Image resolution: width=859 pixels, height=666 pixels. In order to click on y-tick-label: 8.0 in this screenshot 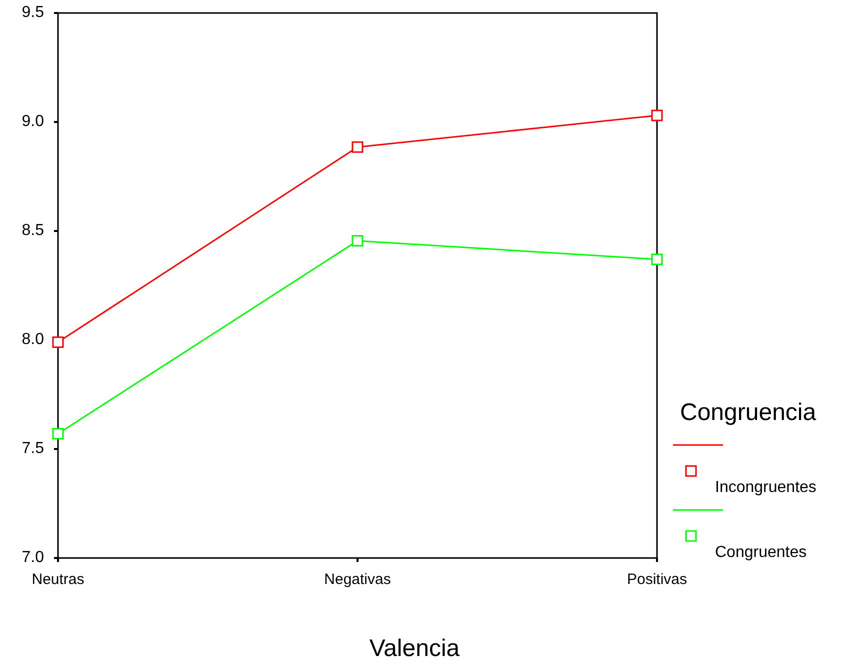, I will do `click(33, 339)`.